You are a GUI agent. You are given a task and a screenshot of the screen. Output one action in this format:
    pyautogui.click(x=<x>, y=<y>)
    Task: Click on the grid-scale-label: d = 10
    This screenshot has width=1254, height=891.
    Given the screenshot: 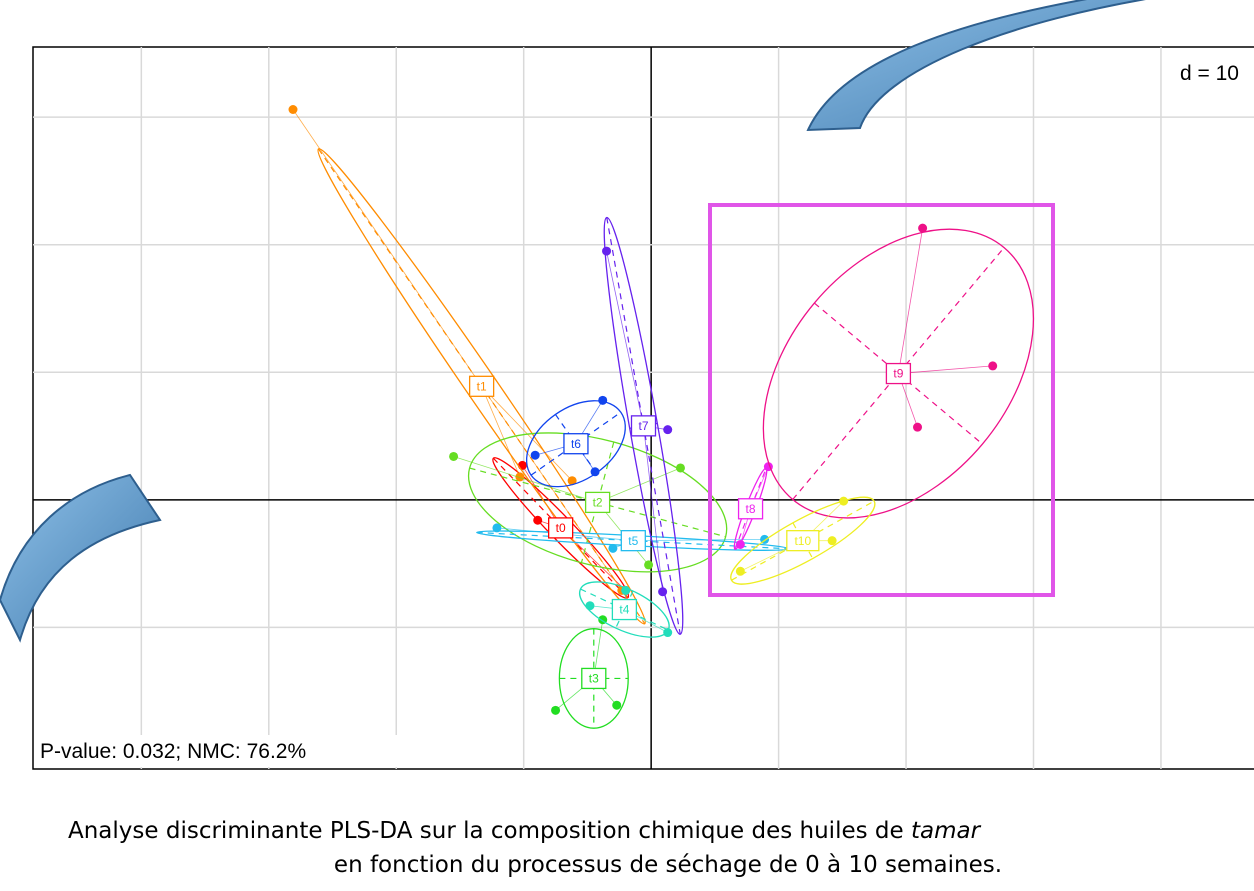 What is the action you would take?
    pyautogui.click(x=1209, y=73)
    